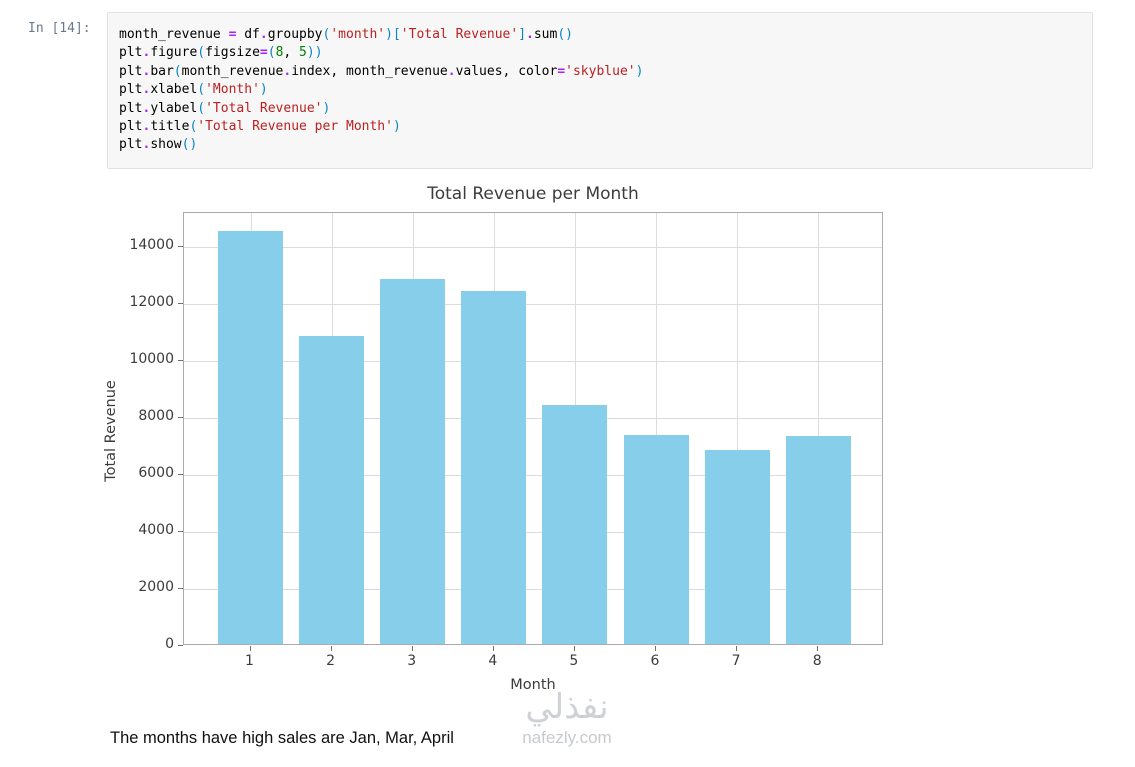 The image size is (1135, 767). I want to click on watermark-domain-text: nafezly.com, so click(567, 737).